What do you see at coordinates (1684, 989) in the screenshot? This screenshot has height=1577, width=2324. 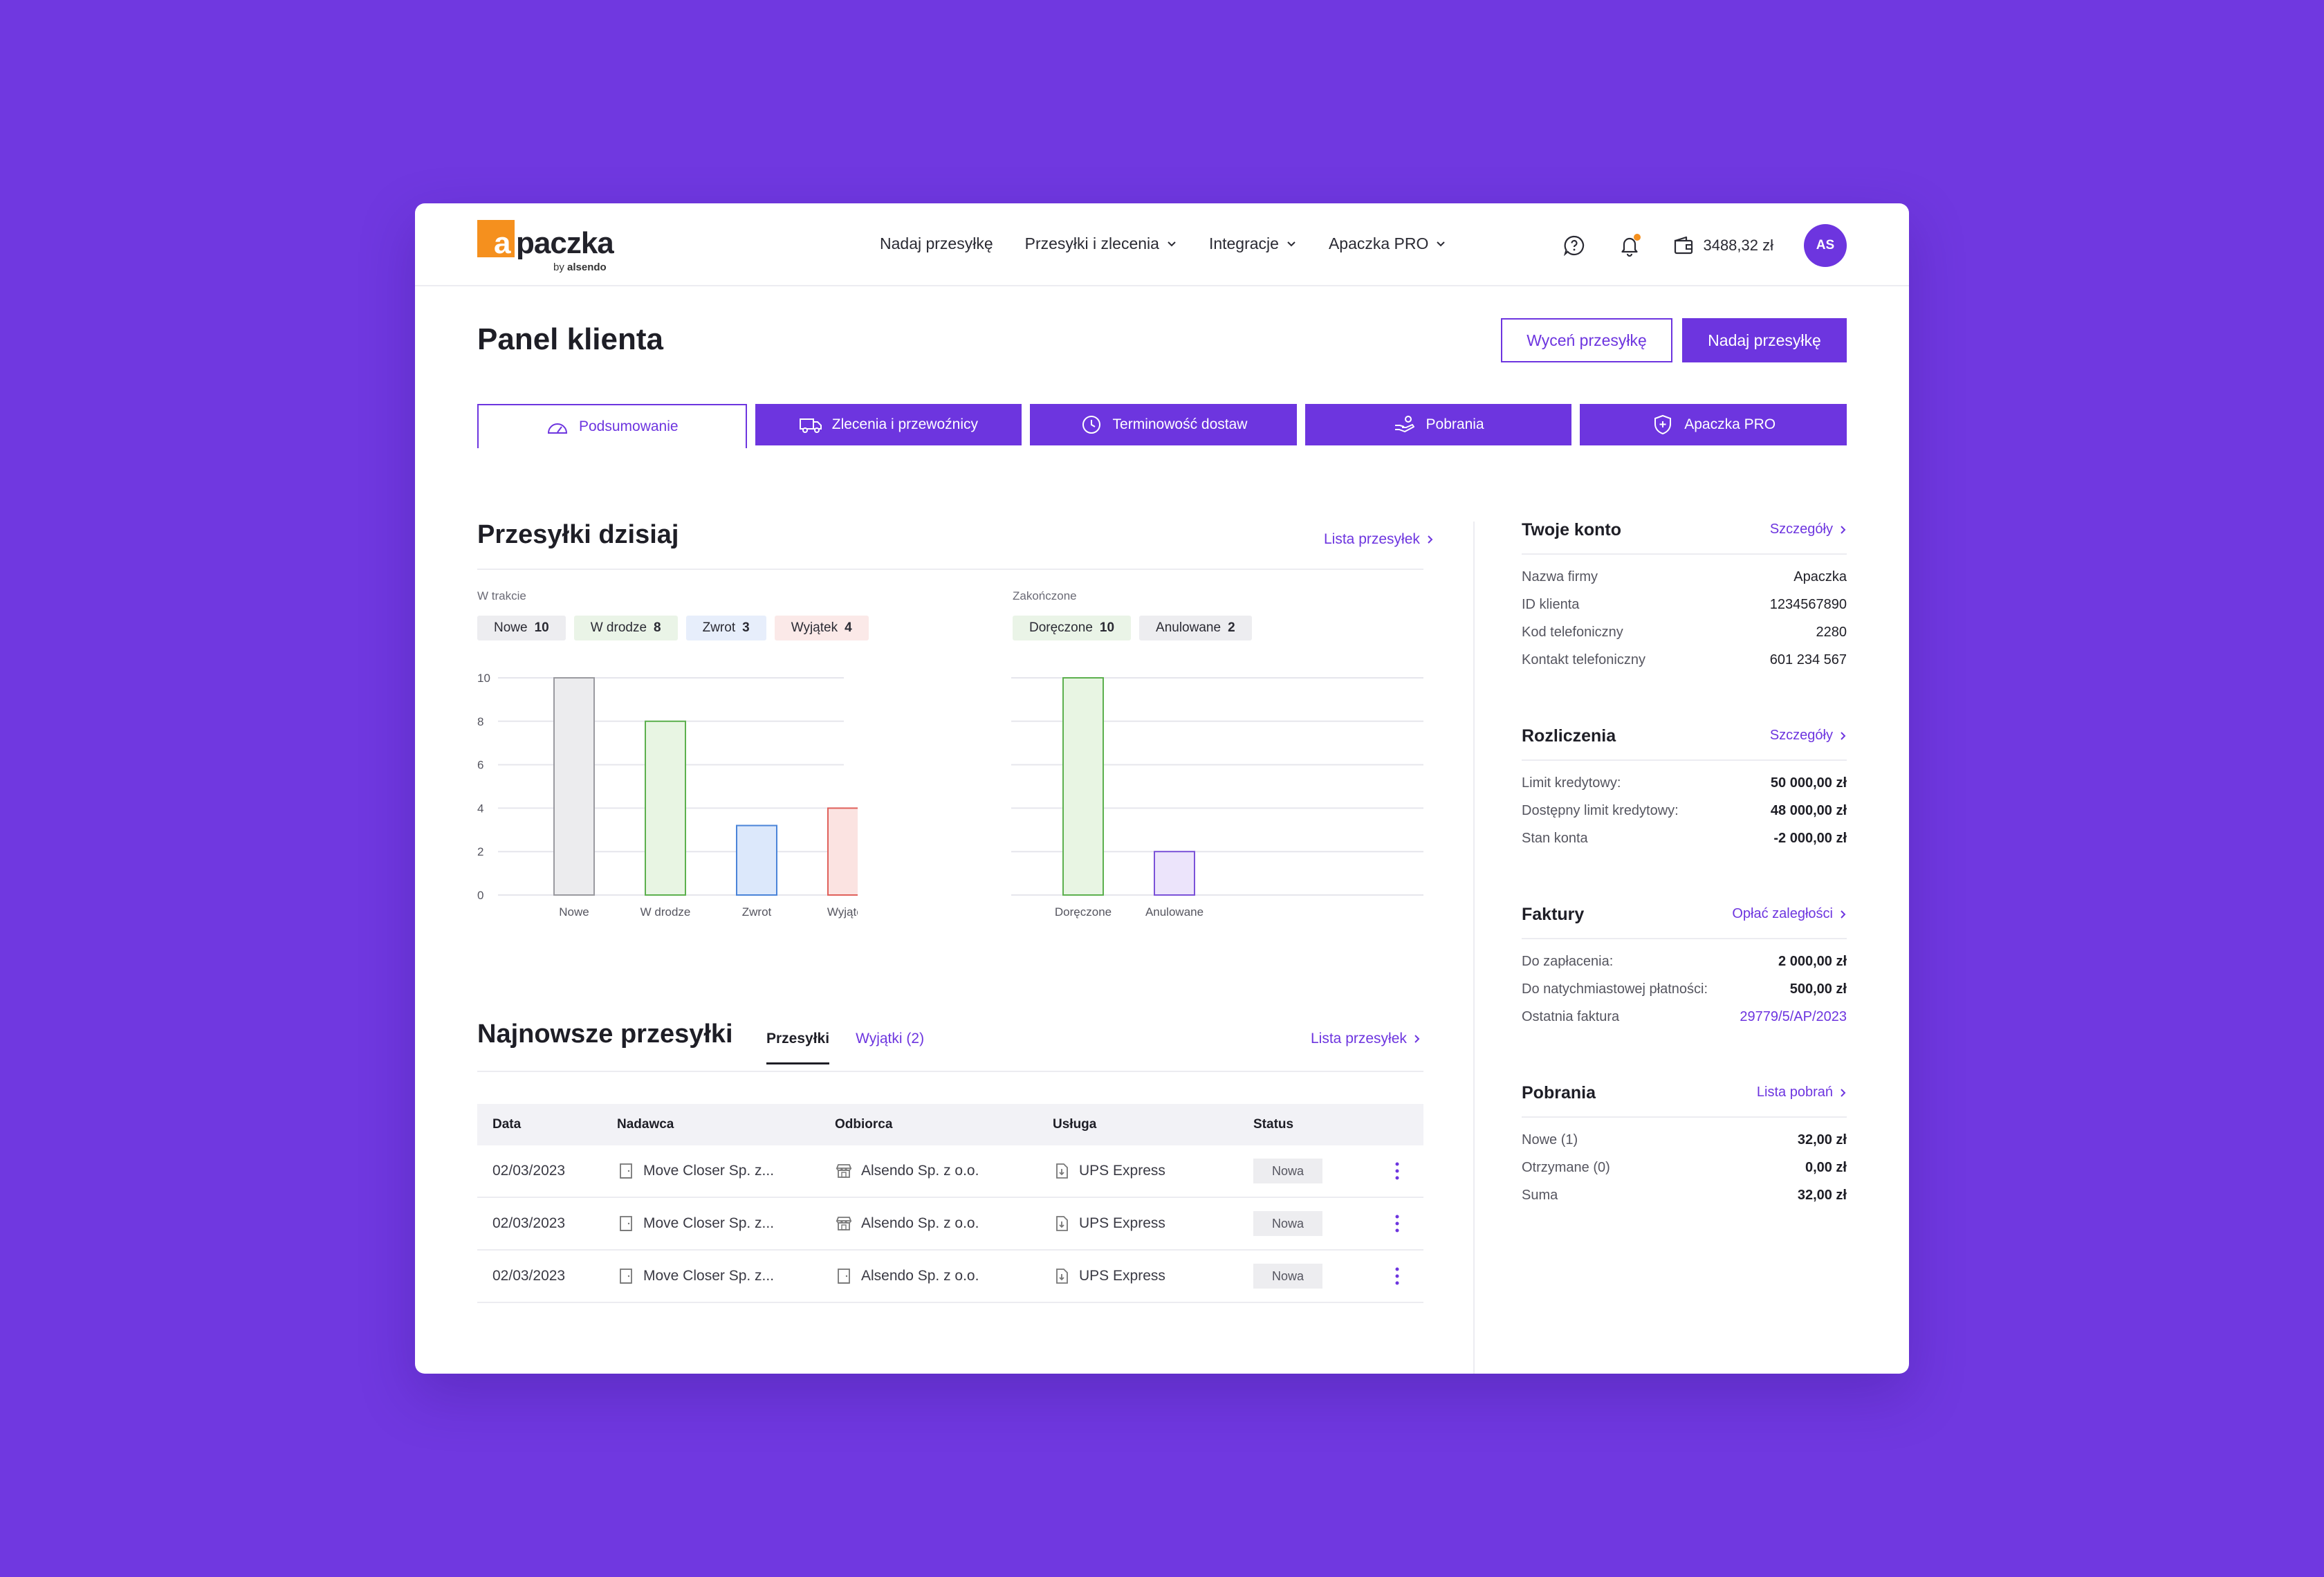 I see `info-row: Do natychmiastowej płatności: 500,00 zł` at bounding box center [1684, 989].